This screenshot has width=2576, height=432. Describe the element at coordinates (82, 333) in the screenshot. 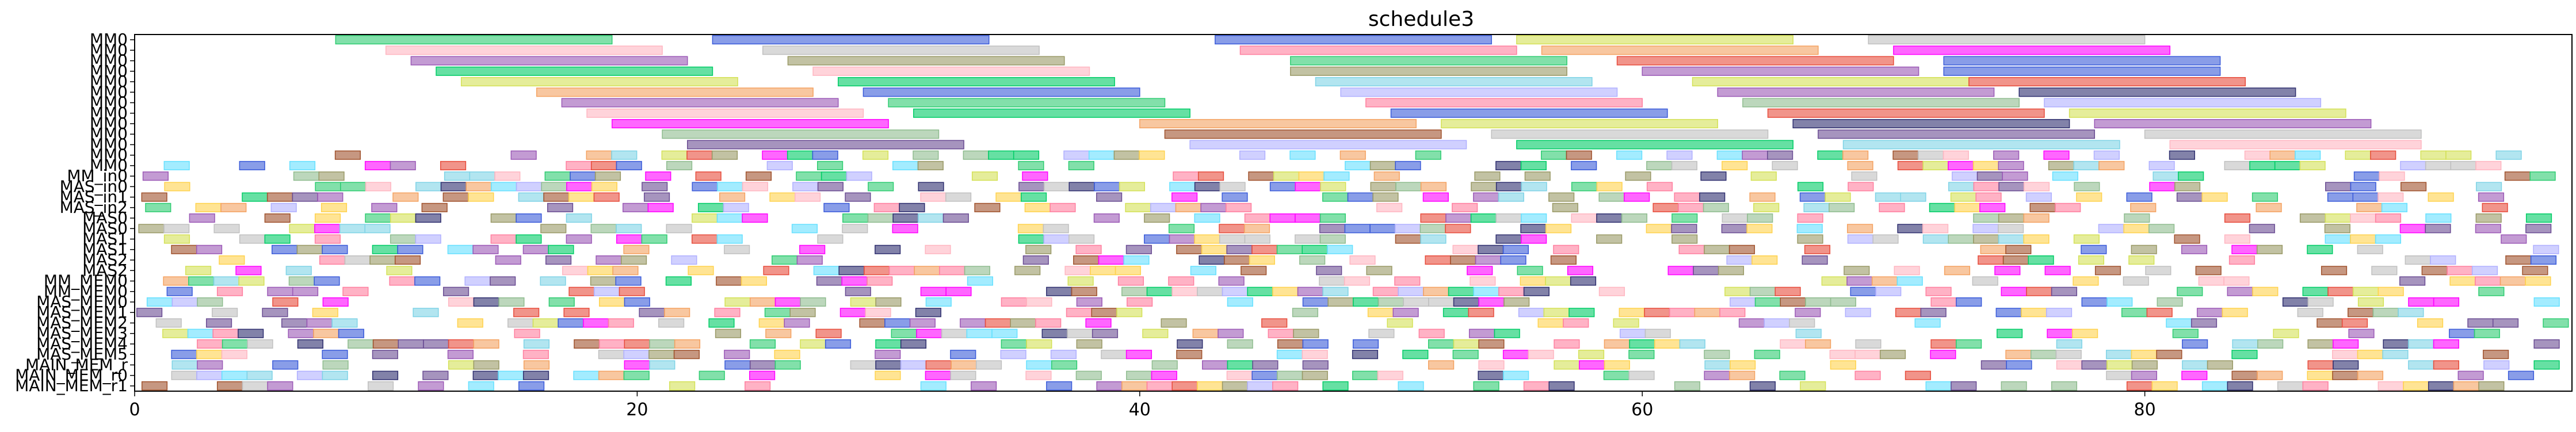

I see `y-tick-label: MAS_MEM3` at that location.